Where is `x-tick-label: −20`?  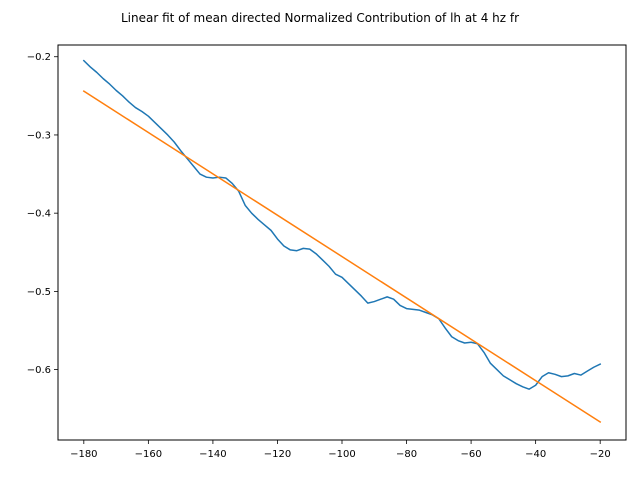 x-tick-label: −20 is located at coordinates (600, 454).